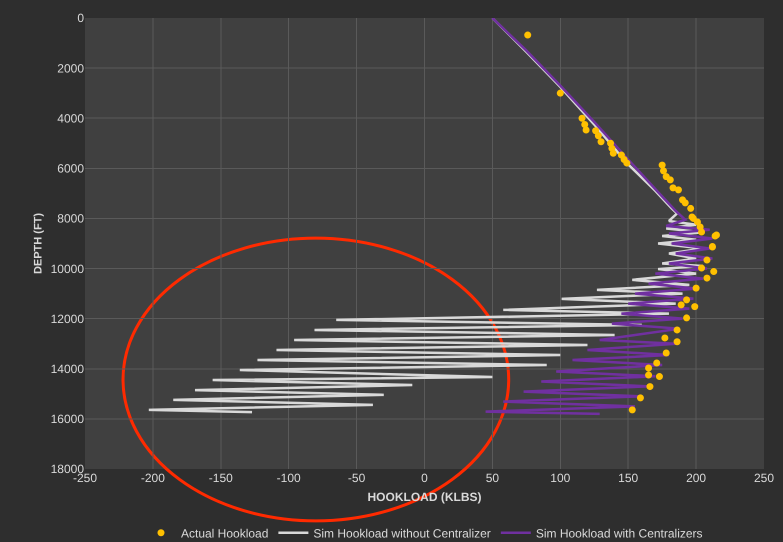 Image resolution: width=783 pixels, height=542 pixels. What do you see at coordinates (67, 369) in the screenshot?
I see `y-tick-label: 14000` at bounding box center [67, 369].